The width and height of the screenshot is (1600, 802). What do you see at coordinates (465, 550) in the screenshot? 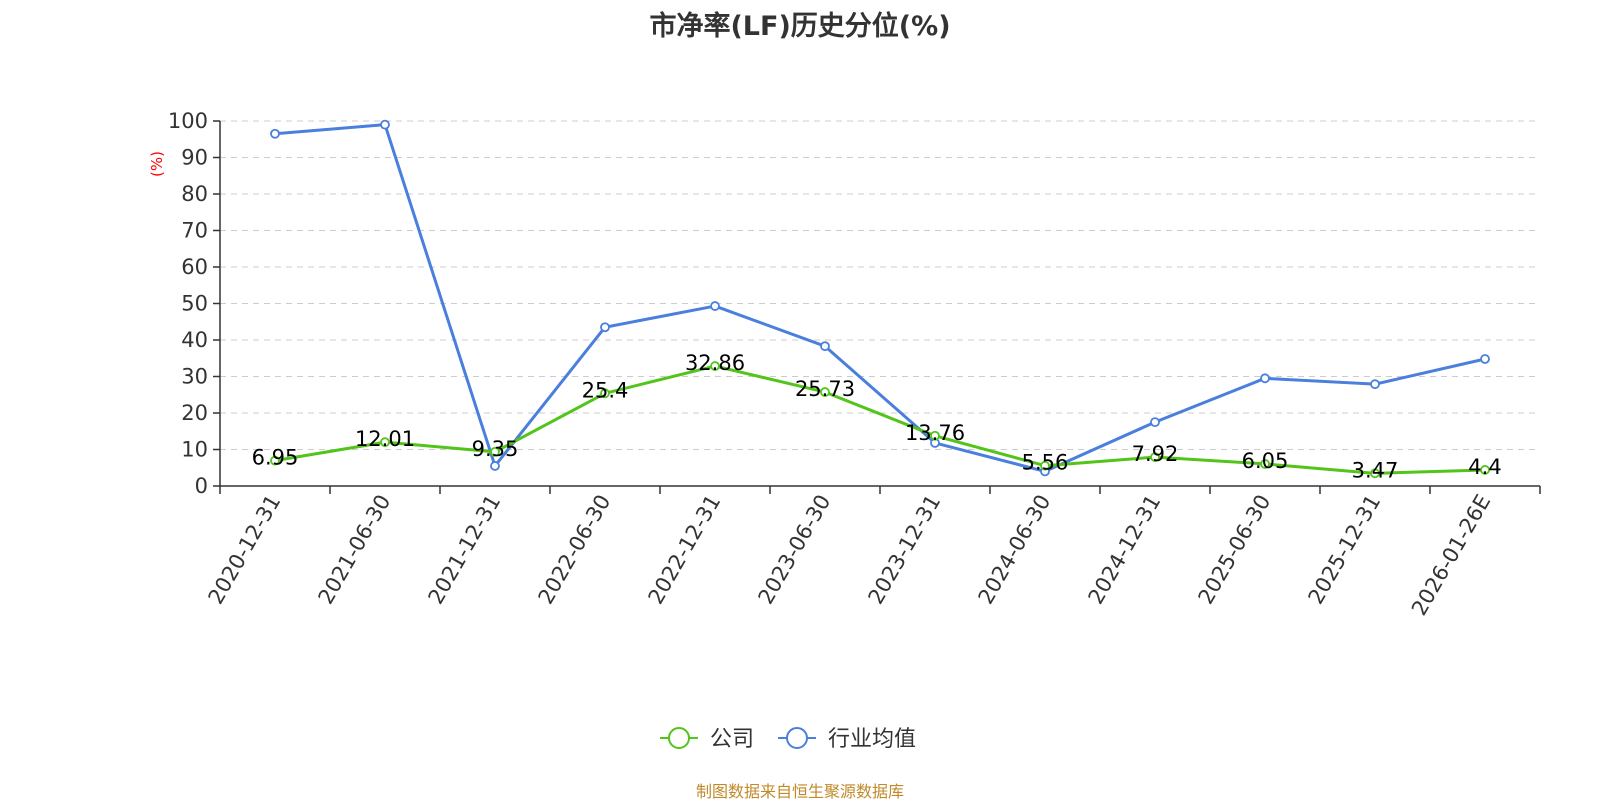
I see `x-tick-label: 2021-12-31` at bounding box center [465, 550].